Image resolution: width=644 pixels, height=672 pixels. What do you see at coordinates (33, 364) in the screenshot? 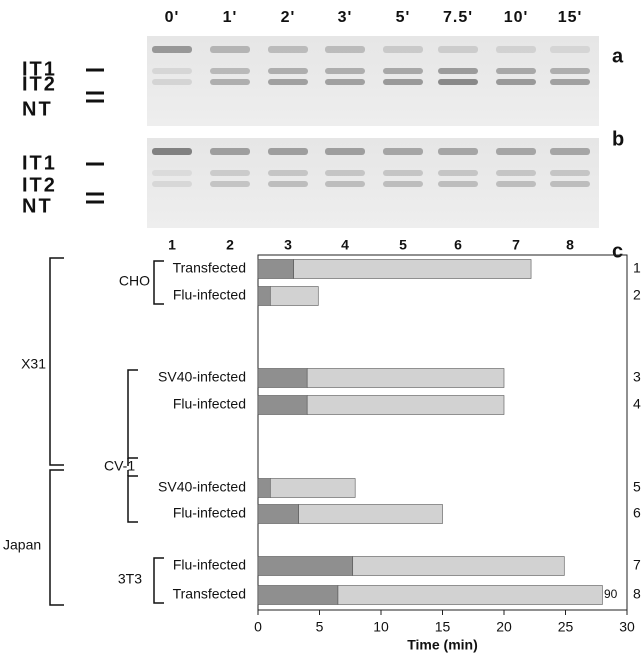
I see `virus-label: X31` at bounding box center [33, 364].